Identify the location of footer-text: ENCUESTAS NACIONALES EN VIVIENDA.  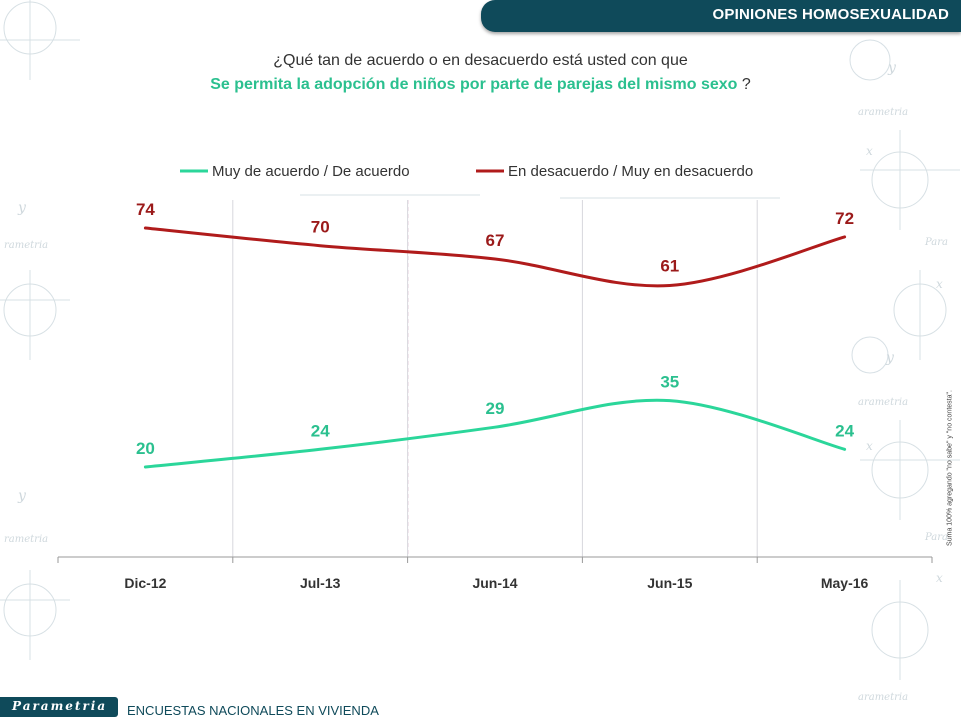
(253, 710).